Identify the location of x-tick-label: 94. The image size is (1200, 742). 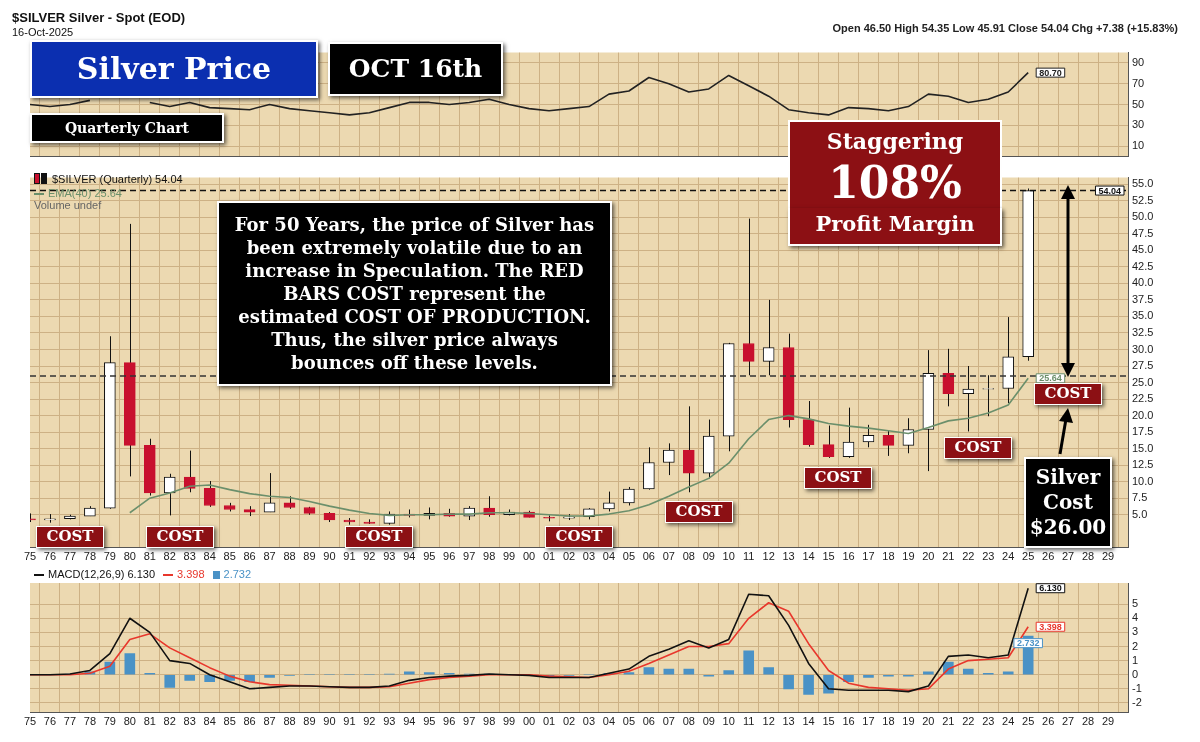
(409, 556).